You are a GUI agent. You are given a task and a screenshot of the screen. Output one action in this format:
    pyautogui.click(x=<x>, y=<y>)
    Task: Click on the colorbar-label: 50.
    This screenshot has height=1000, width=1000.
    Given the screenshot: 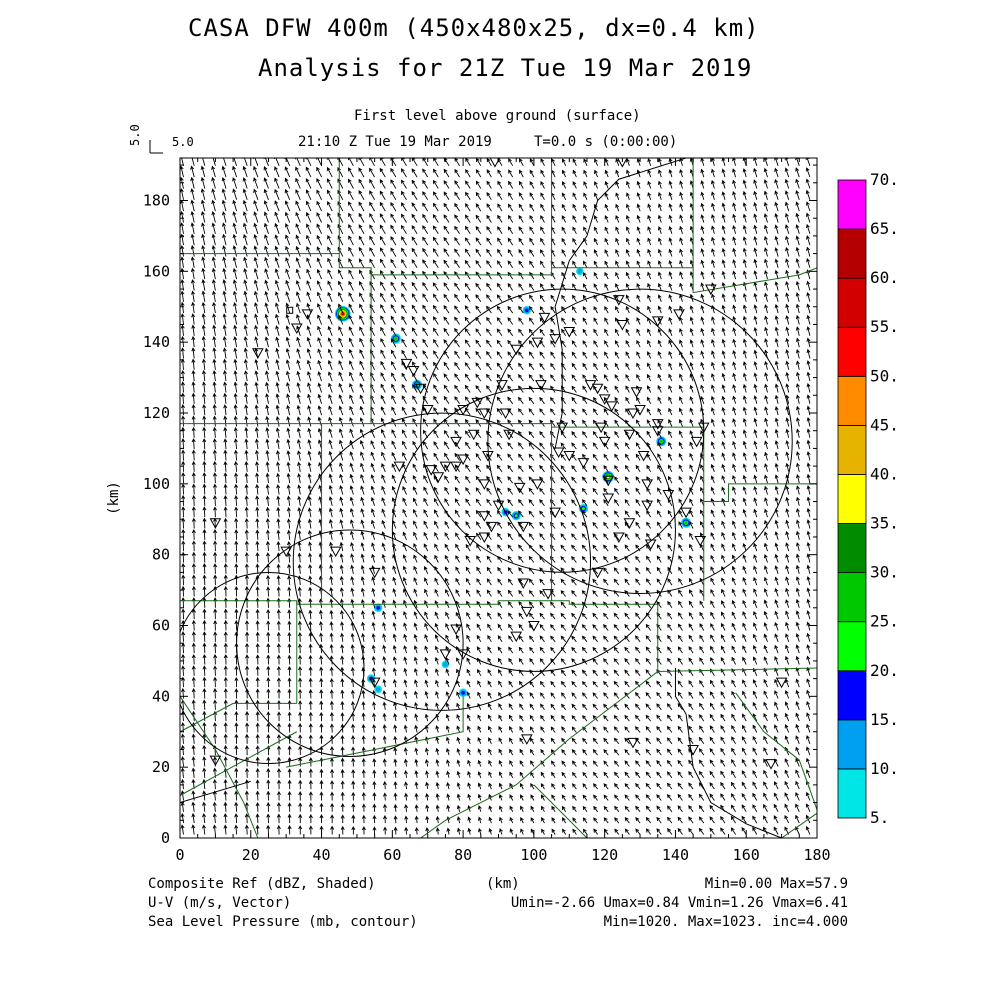 What is the action you would take?
    pyautogui.click(x=884, y=375)
    